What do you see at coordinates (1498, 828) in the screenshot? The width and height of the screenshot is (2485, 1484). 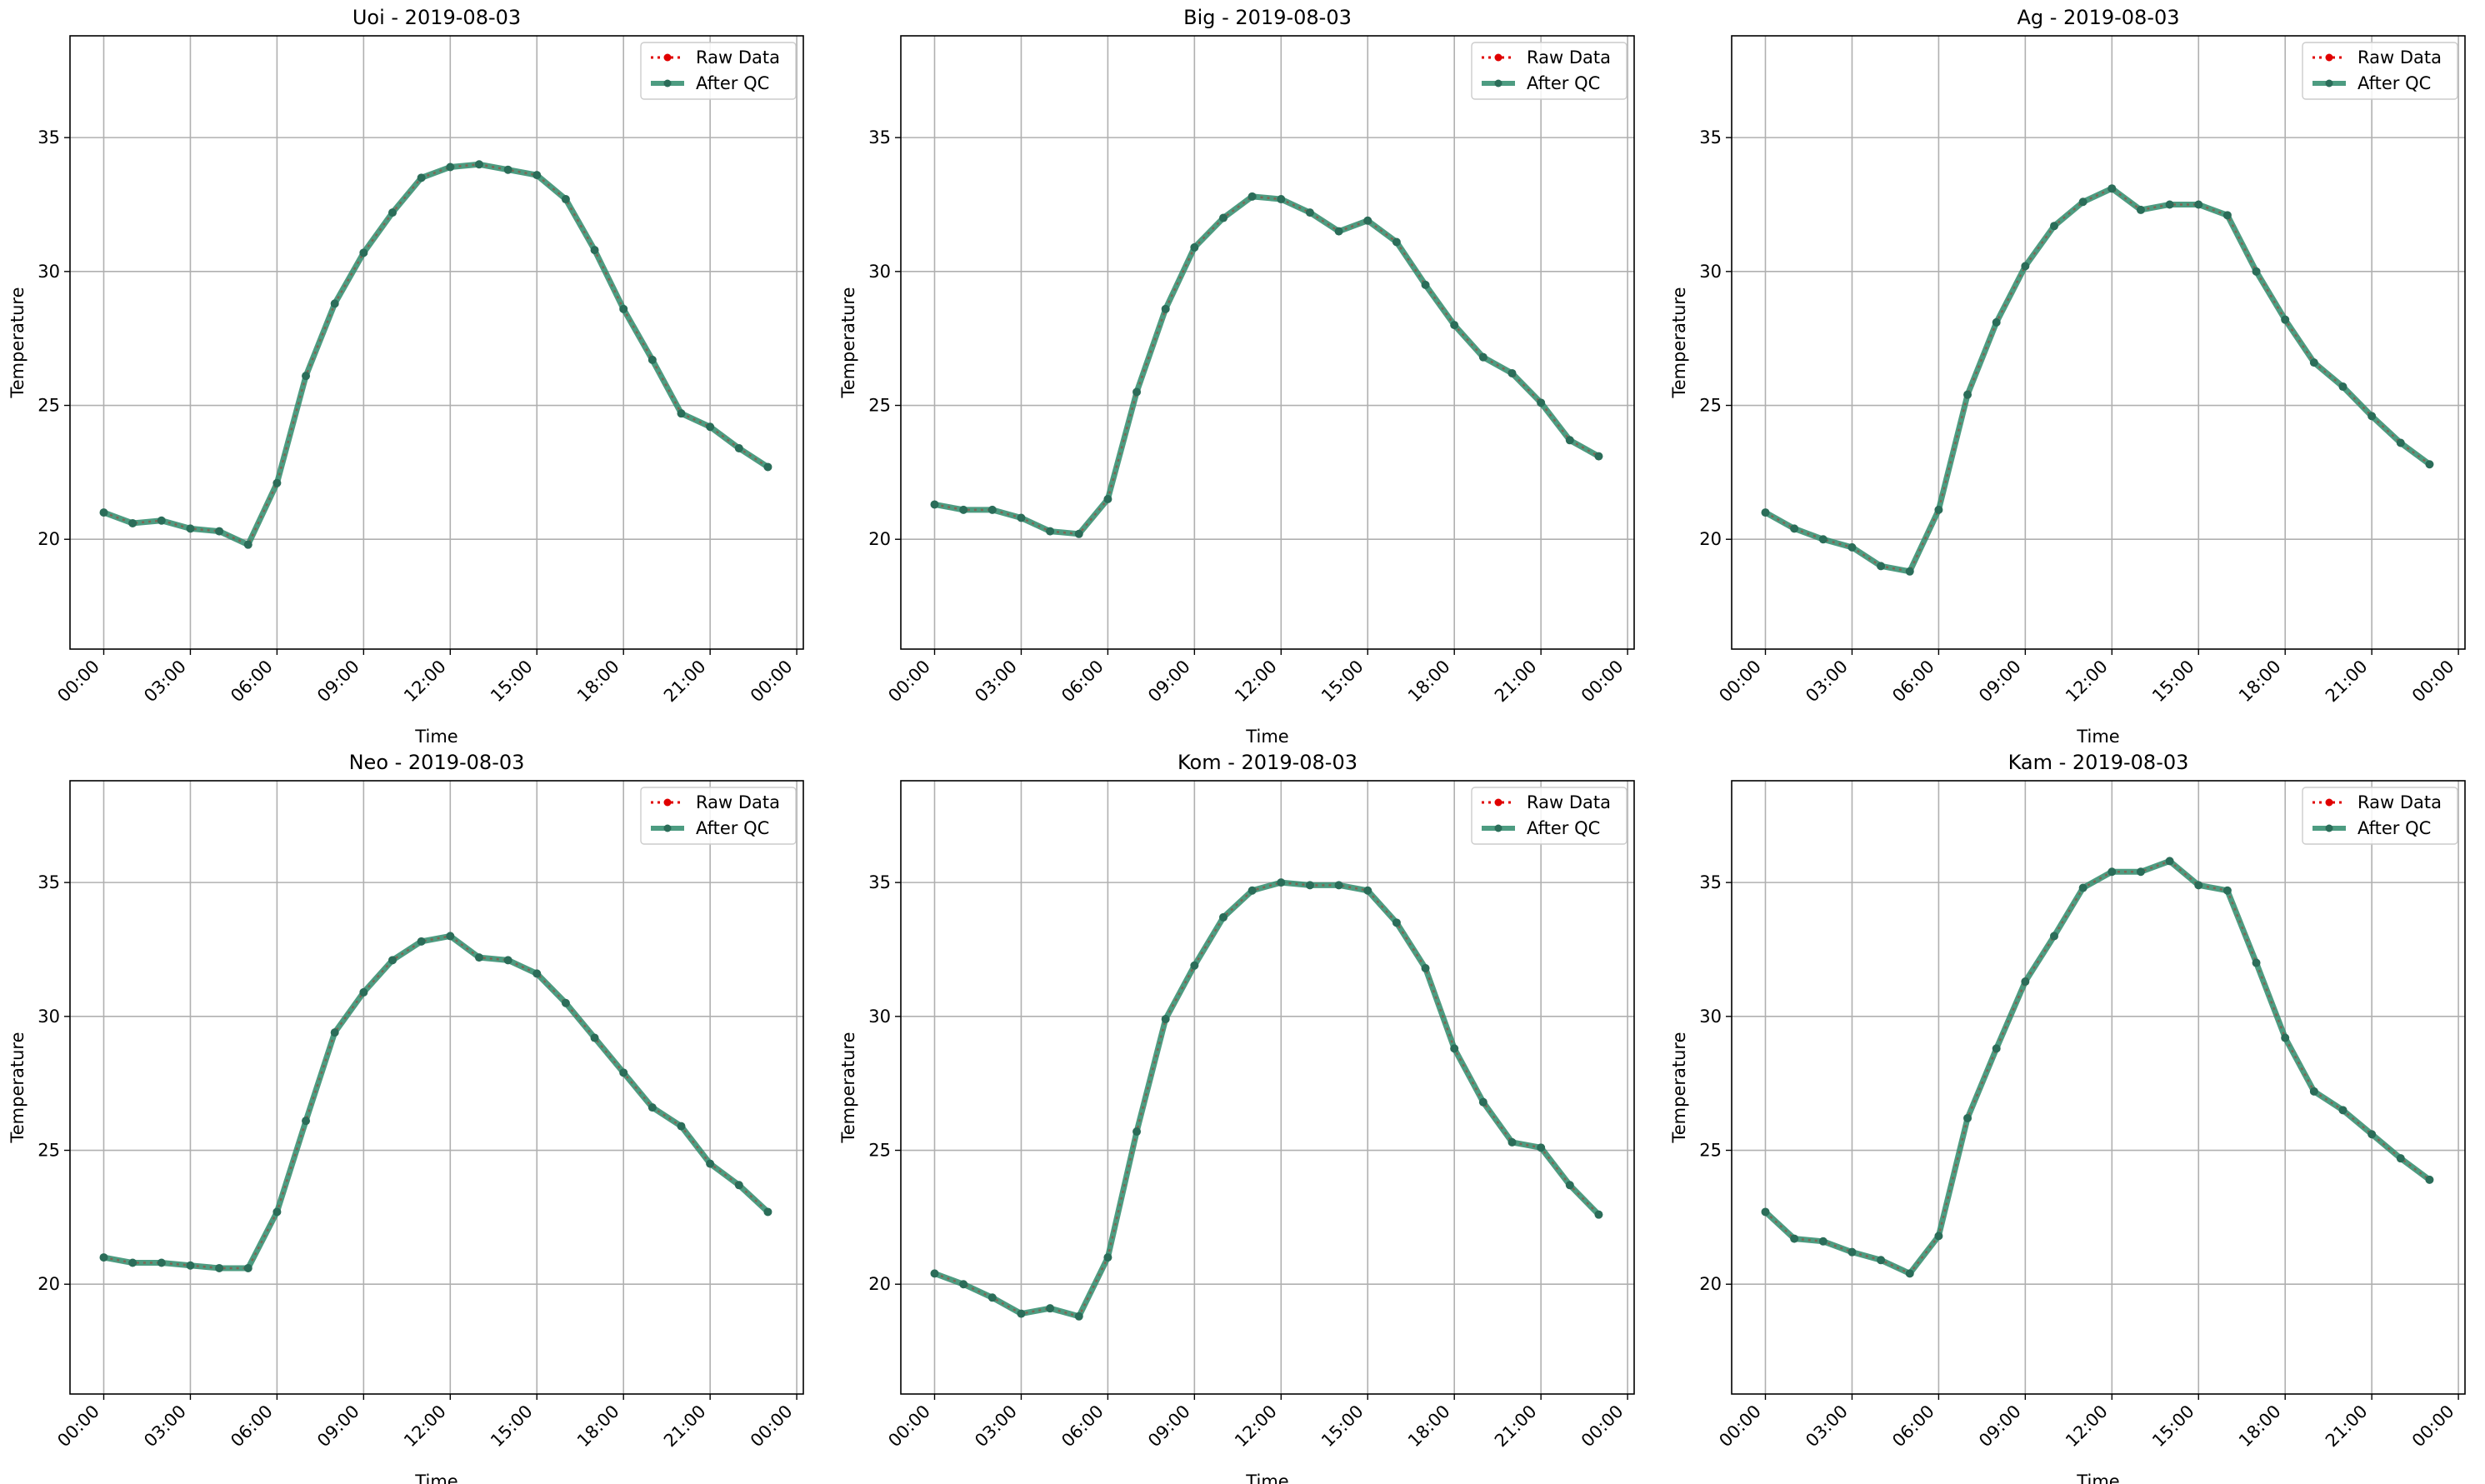 I see `legend-marker-after-qc` at bounding box center [1498, 828].